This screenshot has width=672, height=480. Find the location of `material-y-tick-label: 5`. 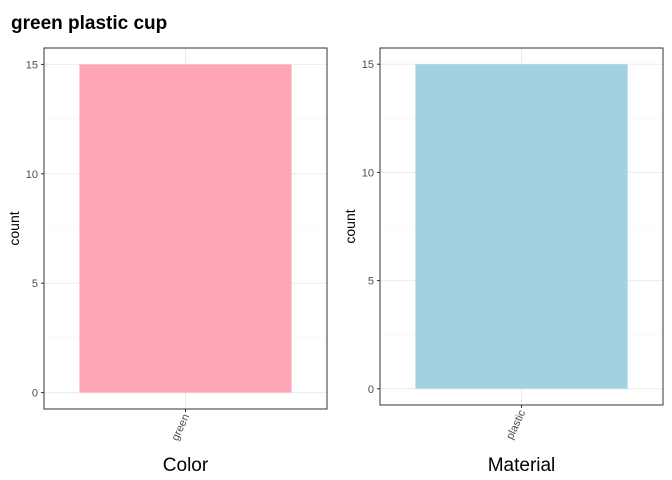

material-y-tick-label: 5 is located at coordinates (371, 282).